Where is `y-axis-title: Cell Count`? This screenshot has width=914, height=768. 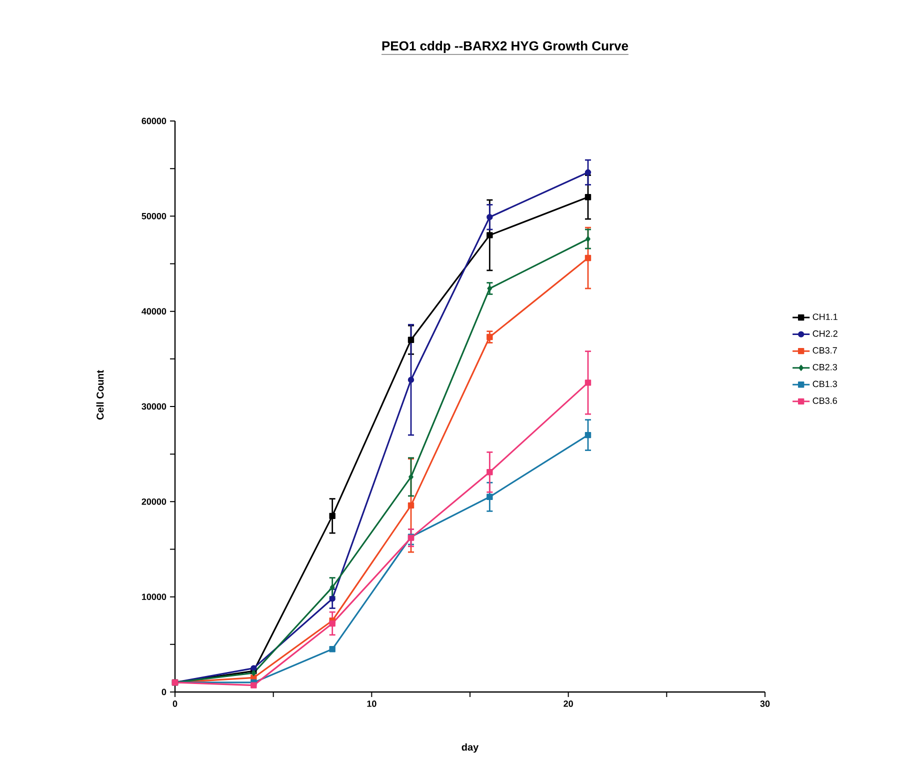 y-axis-title: Cell Count is located at coordinates (100, 395).